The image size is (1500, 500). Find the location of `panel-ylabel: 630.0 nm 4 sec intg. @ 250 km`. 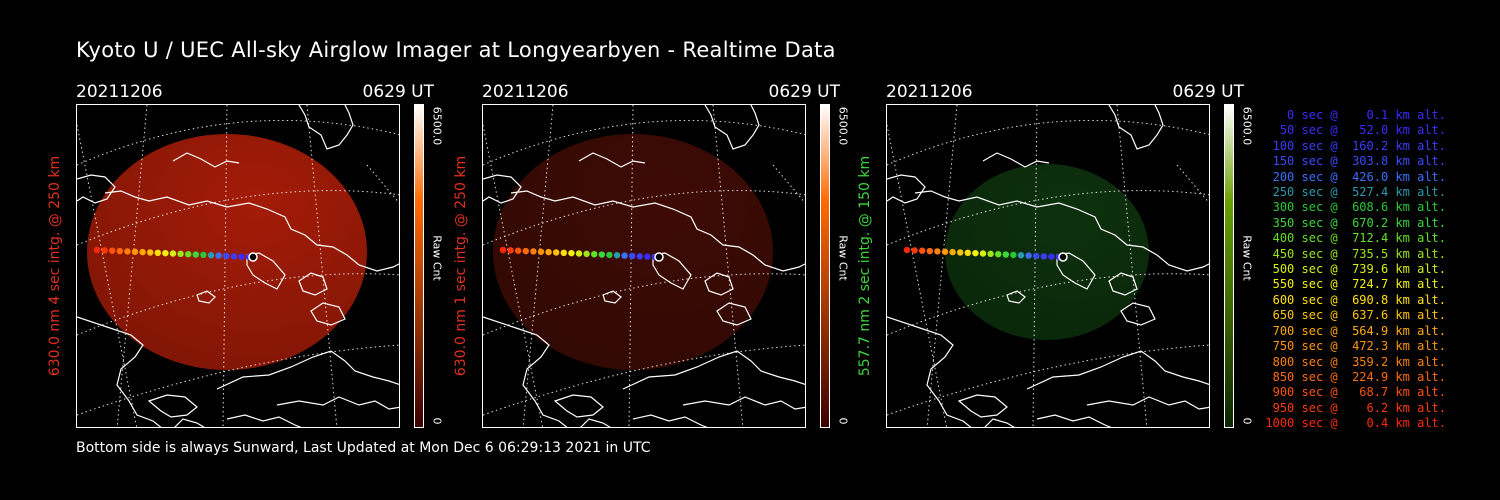

panel-ylabel: 630.0 nm 4 sec intg. @ 250 km is located at coordinates (55, 266).